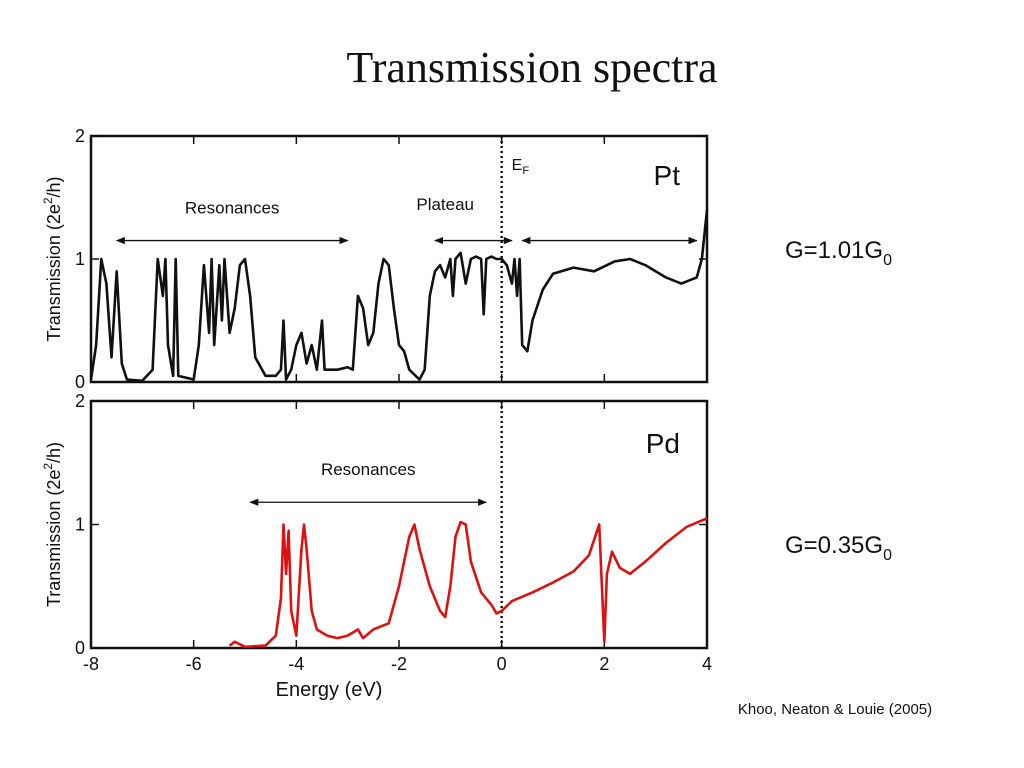  What do you see at coordinates (445, 204) in the screenshot?
I see `annotation-label: Plateau` at bounding box center [445, 204].